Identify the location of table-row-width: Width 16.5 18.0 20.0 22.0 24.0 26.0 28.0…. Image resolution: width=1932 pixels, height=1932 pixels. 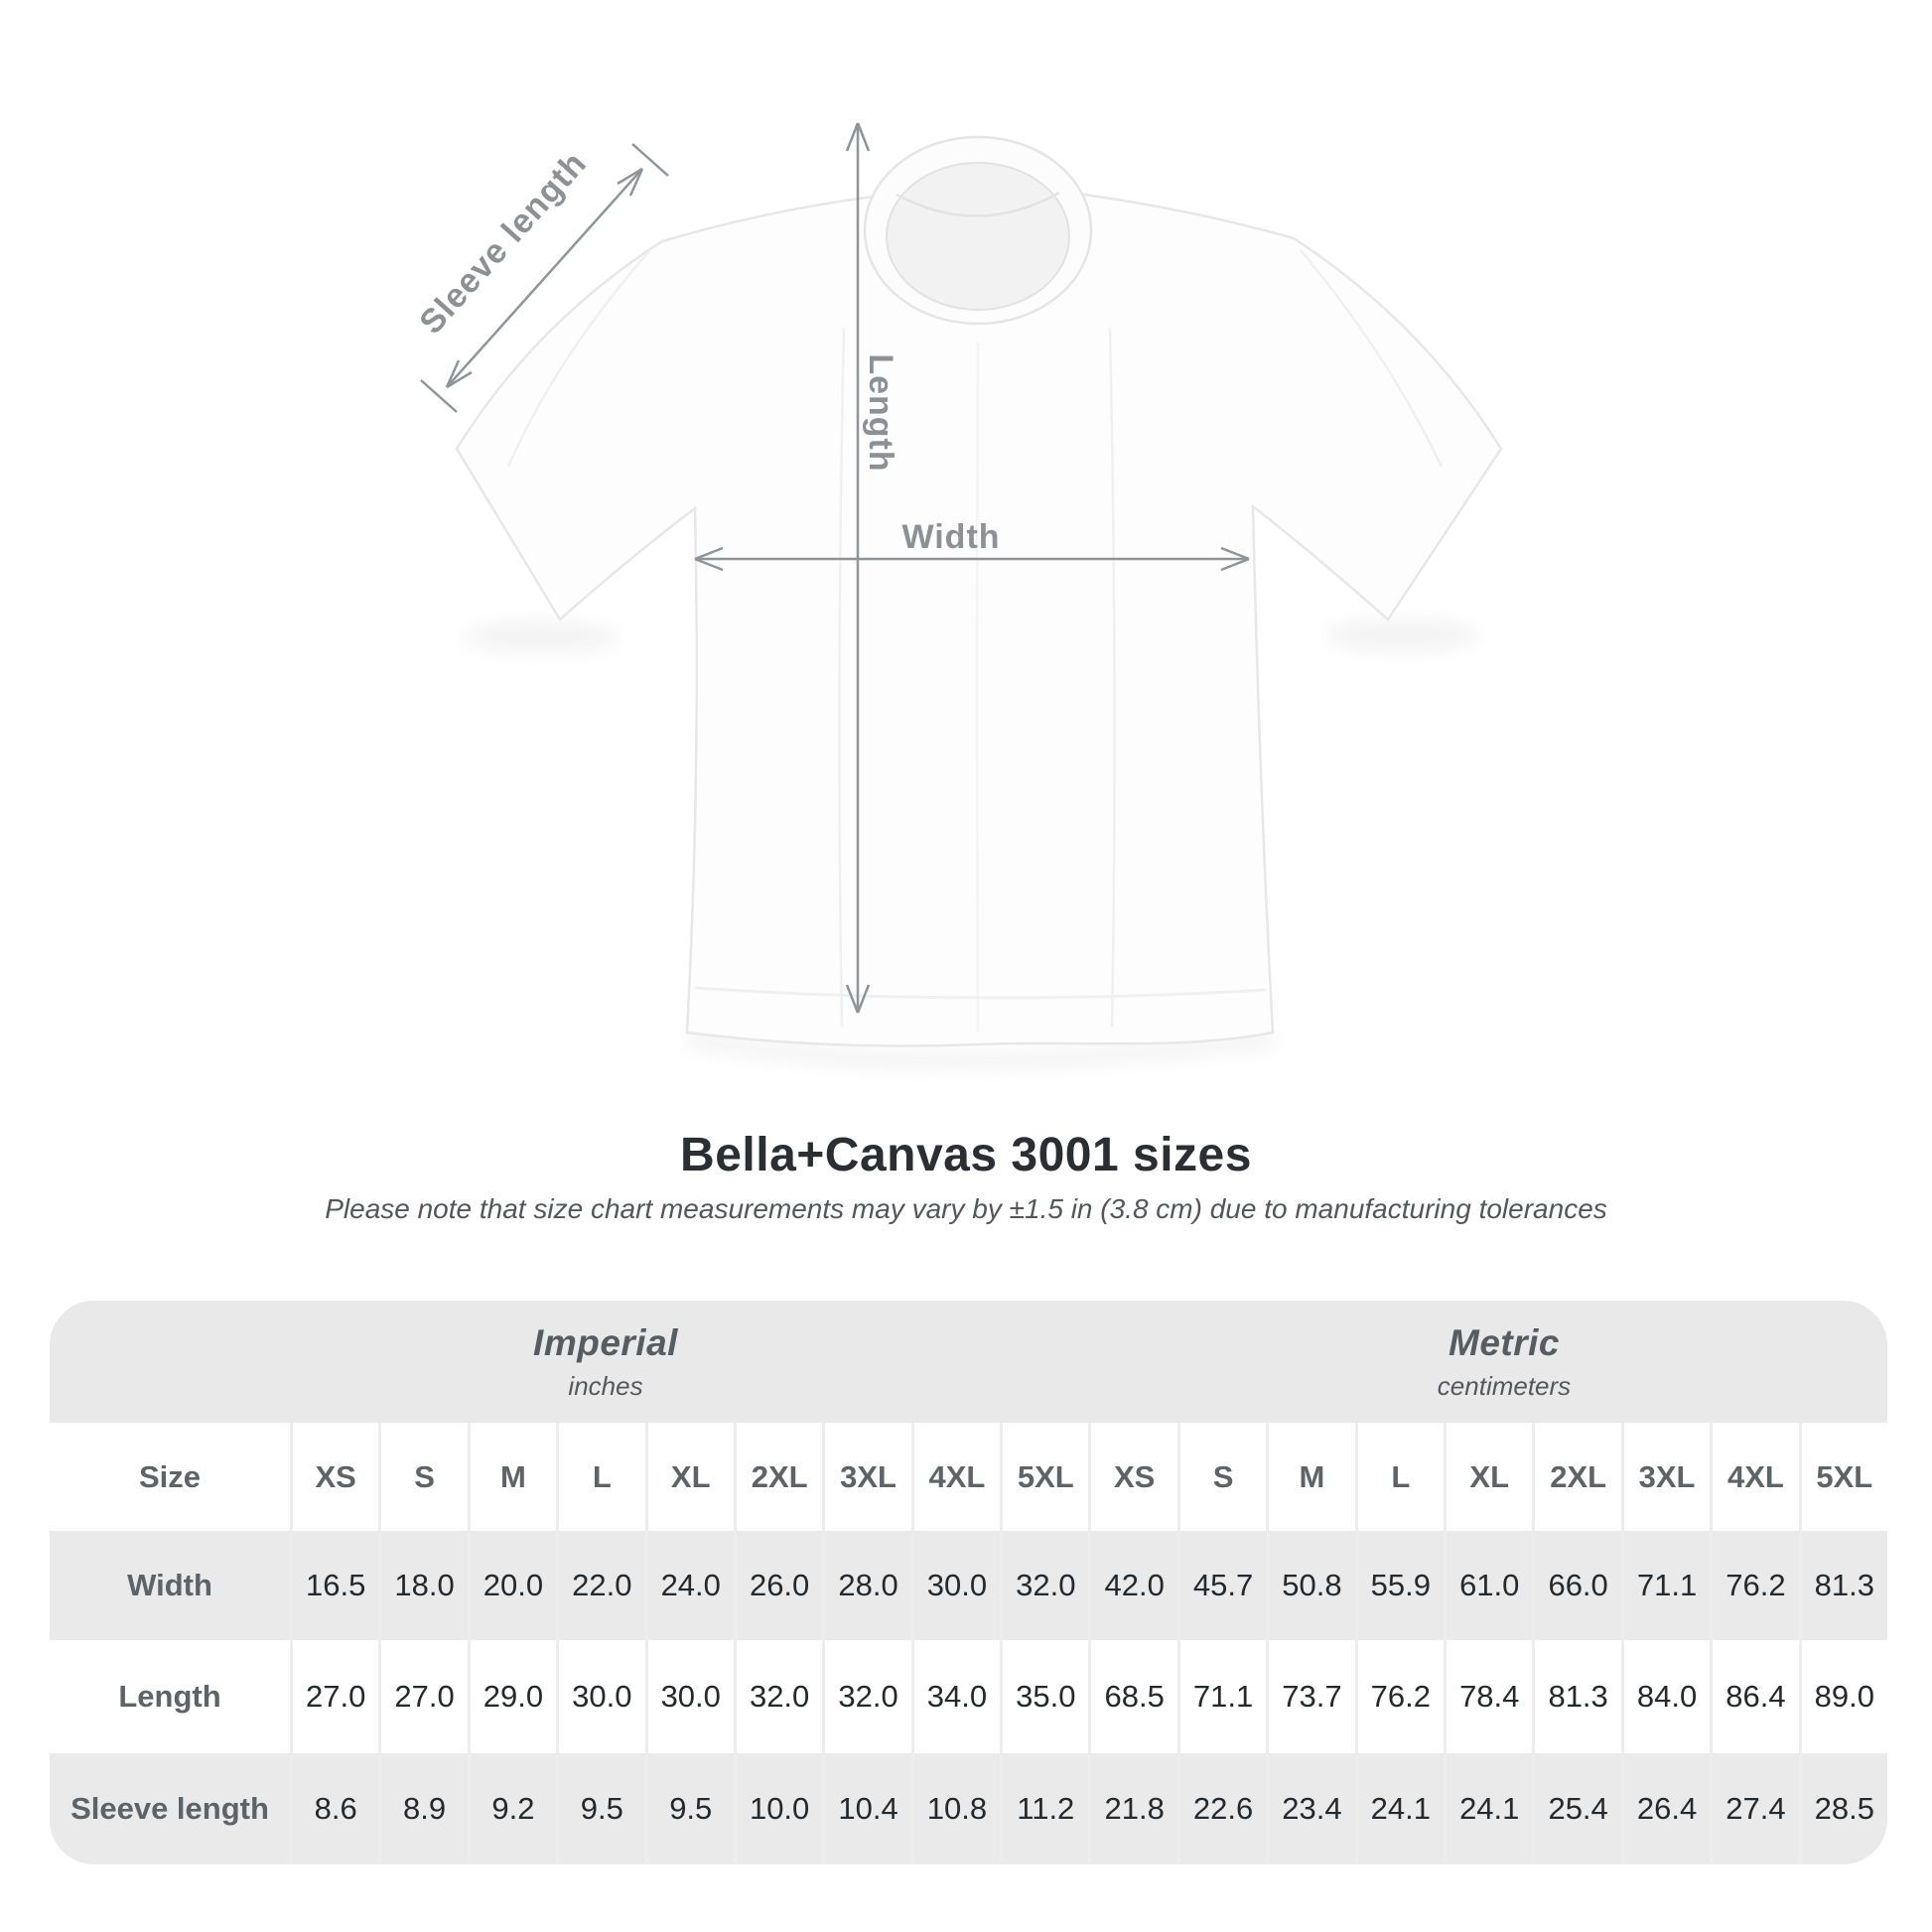
(968, 1586).